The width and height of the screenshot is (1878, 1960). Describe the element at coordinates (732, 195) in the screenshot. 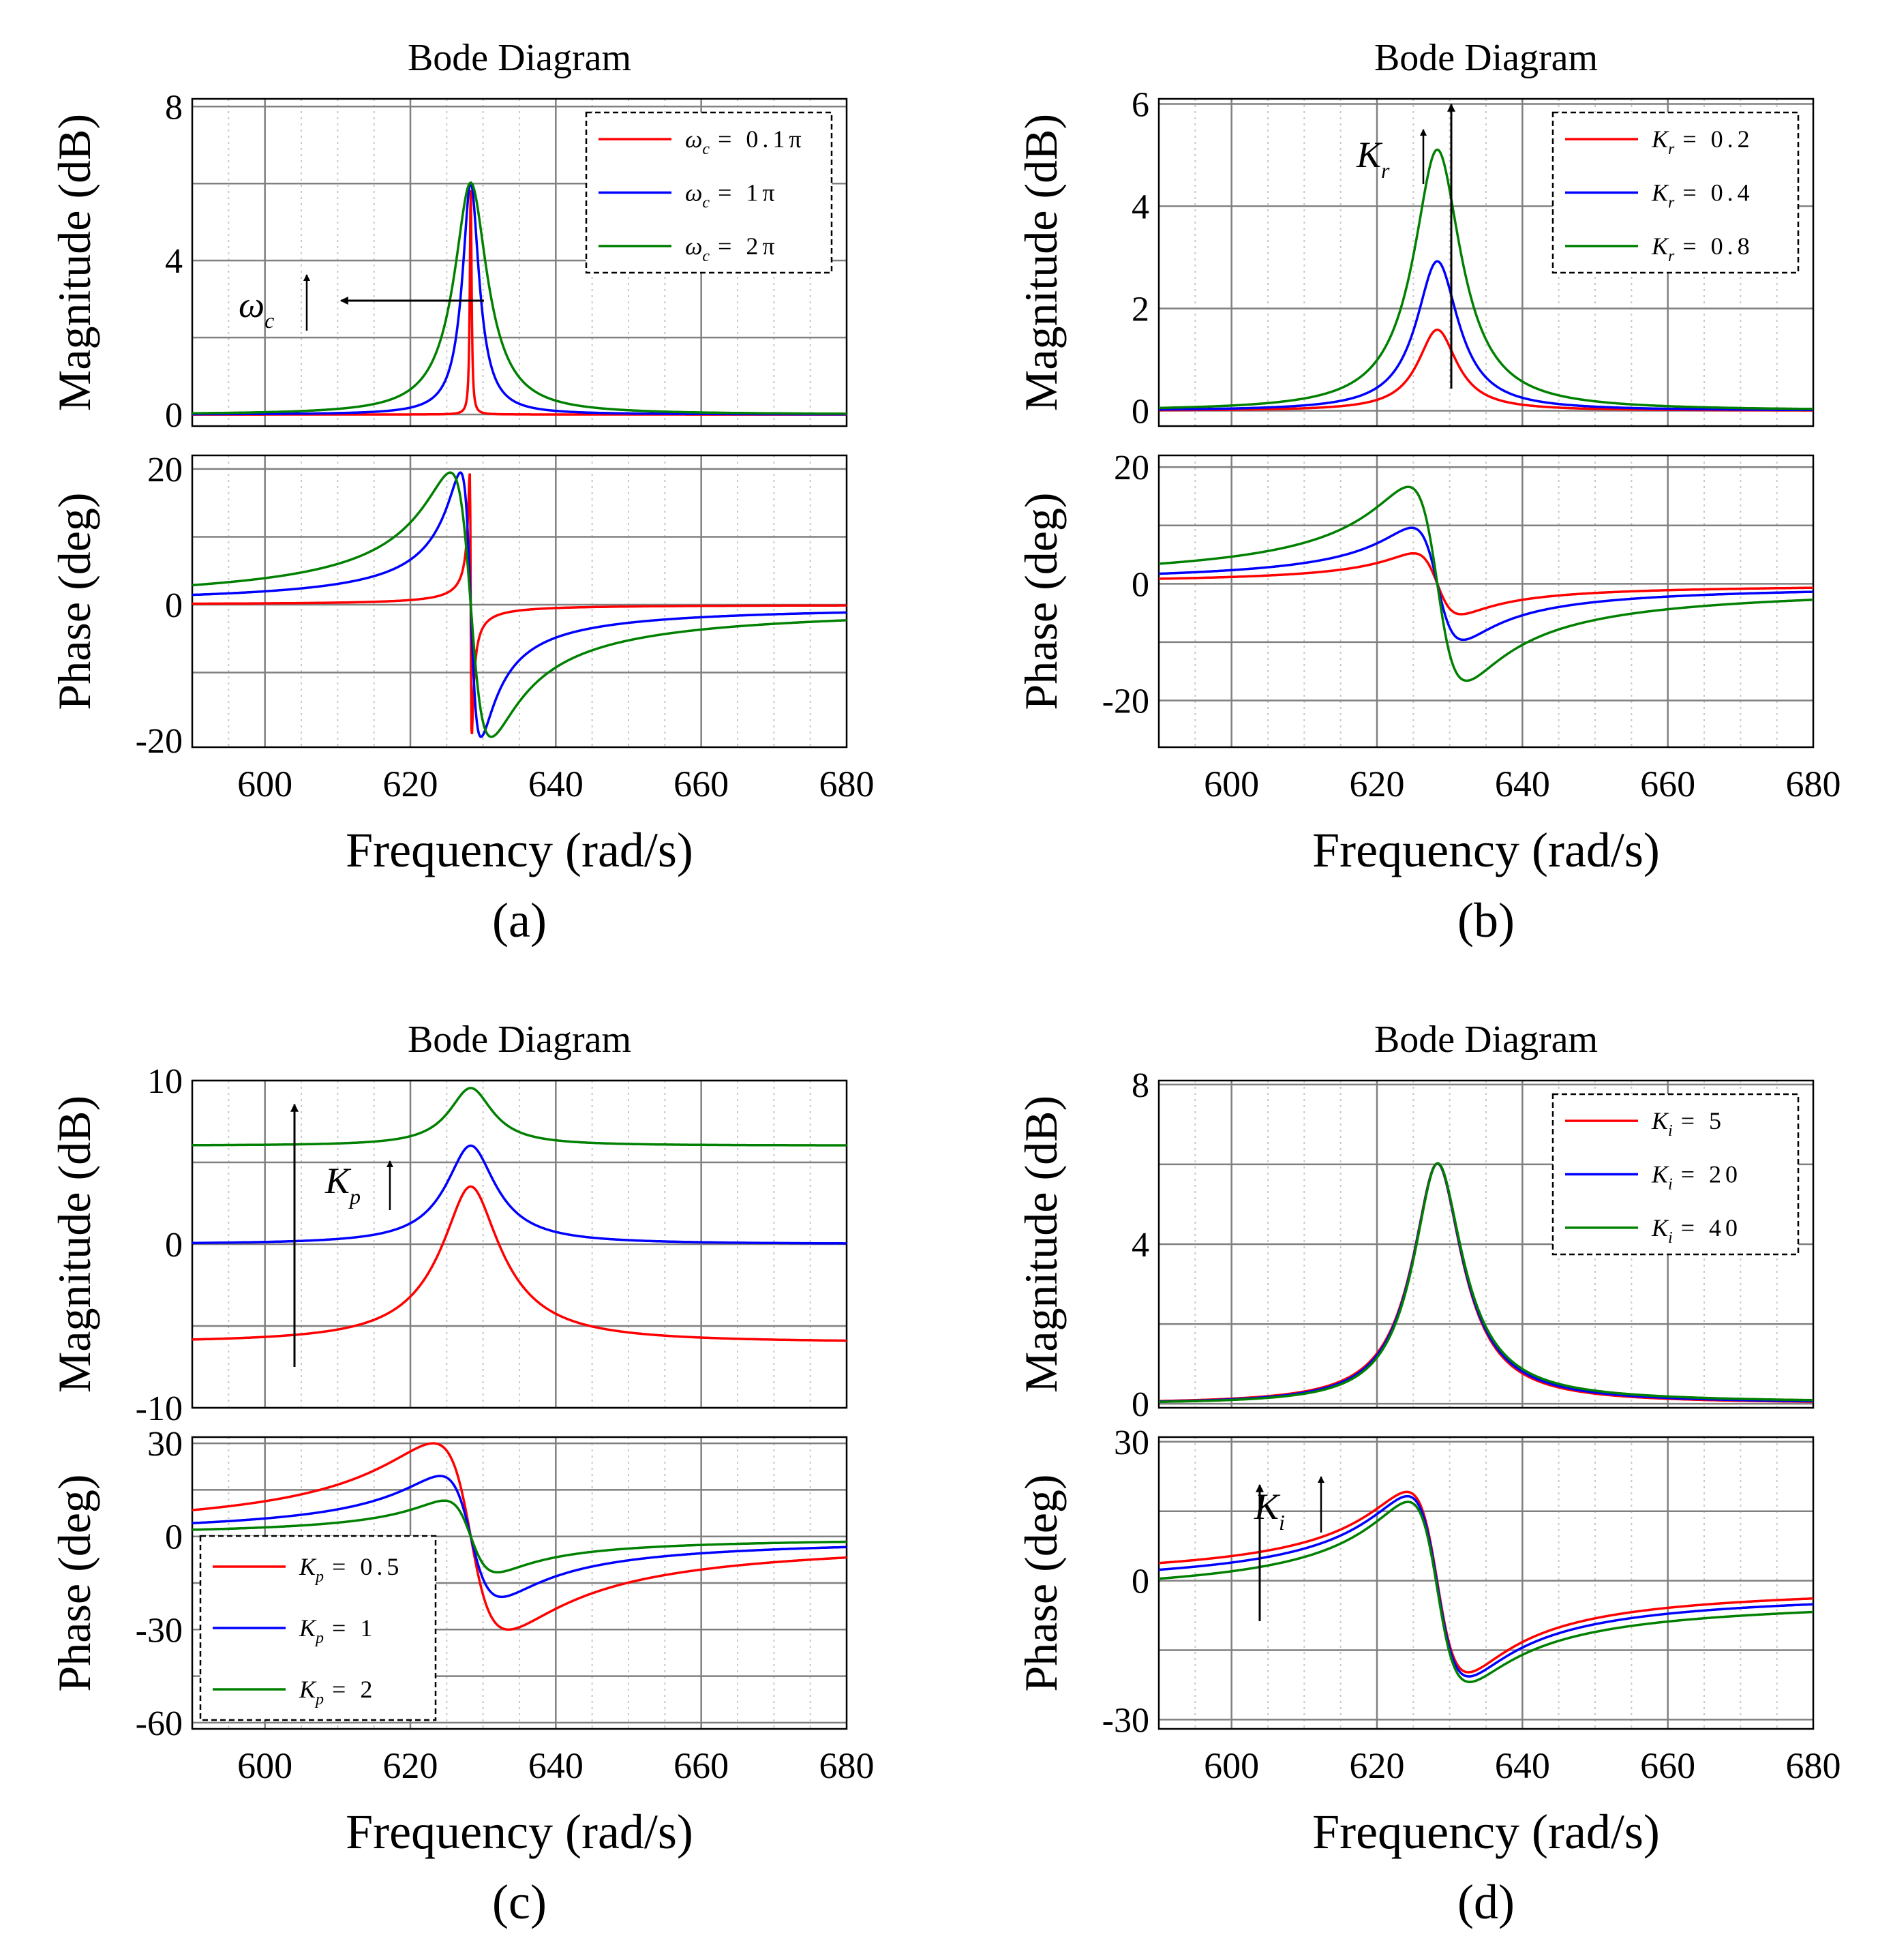

I see `legend-label: ωc = 1π` at that location.